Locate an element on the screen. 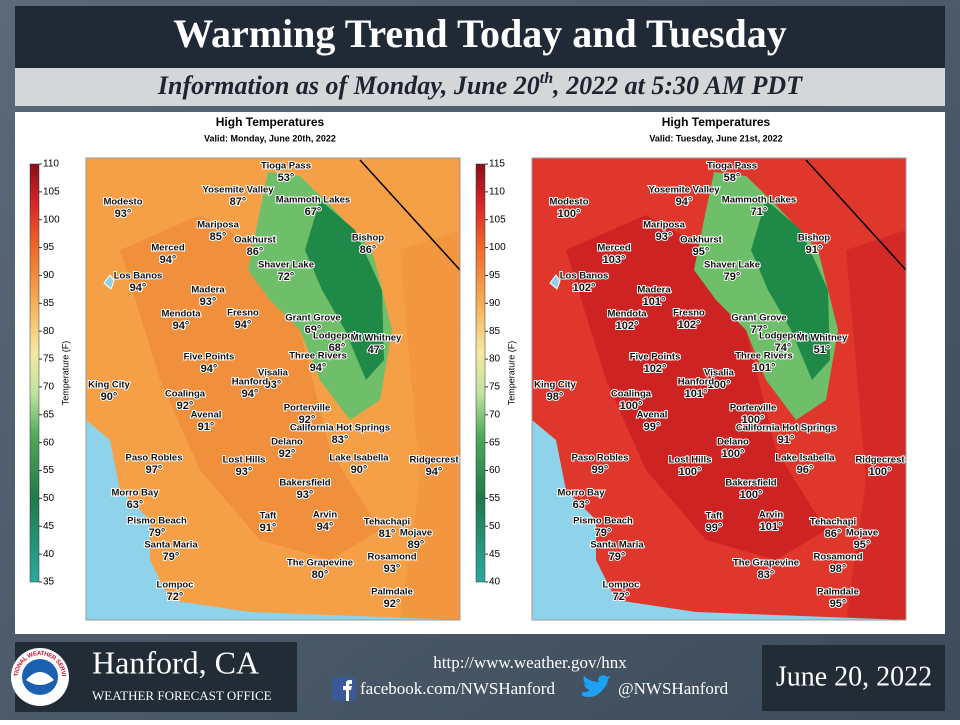  city-name: Avenal is located at coordinates (206, 415).